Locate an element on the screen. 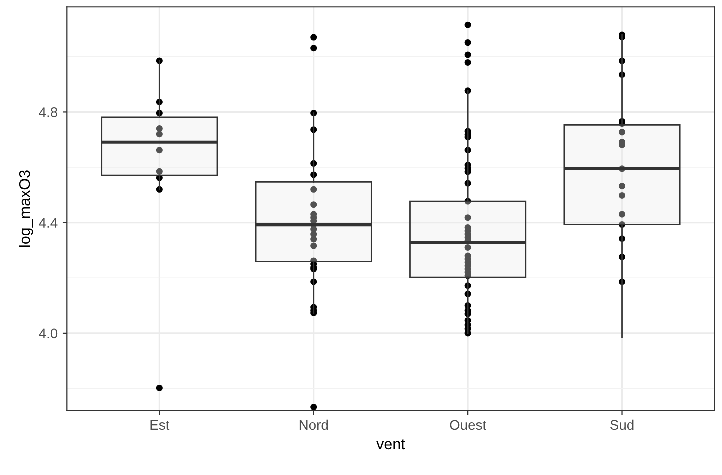 The height and width of the screenshot is (475, 722). y-tick-label: 4.8 is located at coordinates (48, 113).